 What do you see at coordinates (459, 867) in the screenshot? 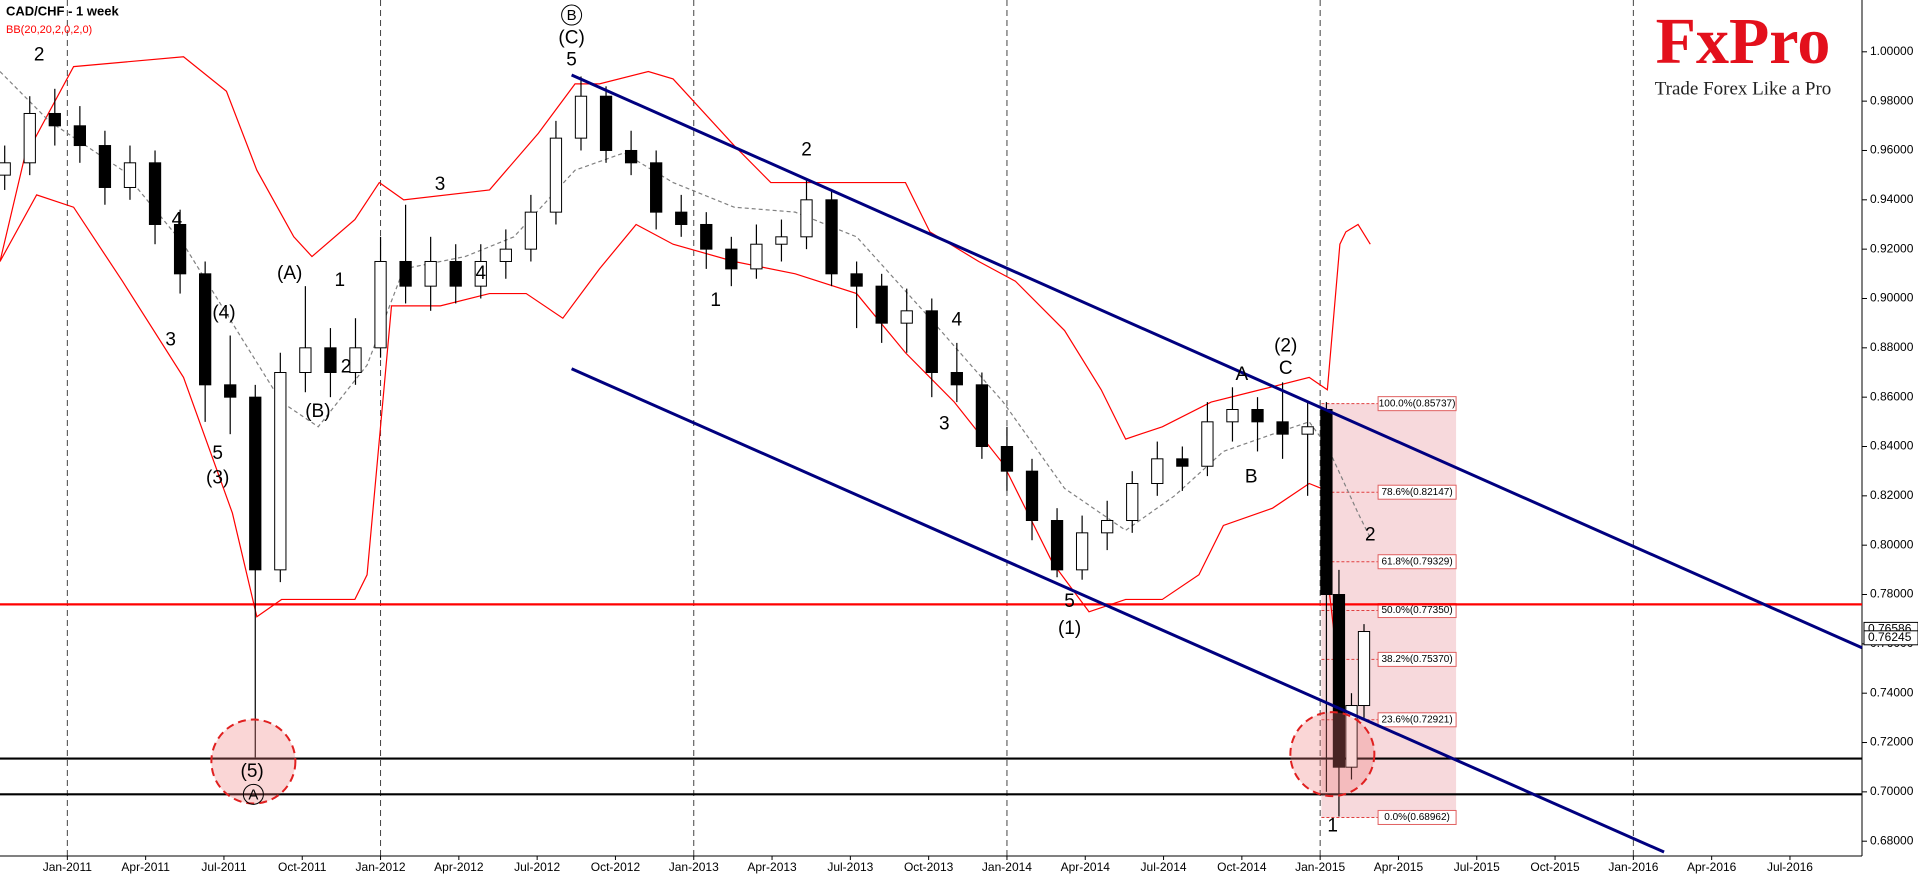
I see `x-tick-label: Apr-2012` at bounding box center [459, 867].